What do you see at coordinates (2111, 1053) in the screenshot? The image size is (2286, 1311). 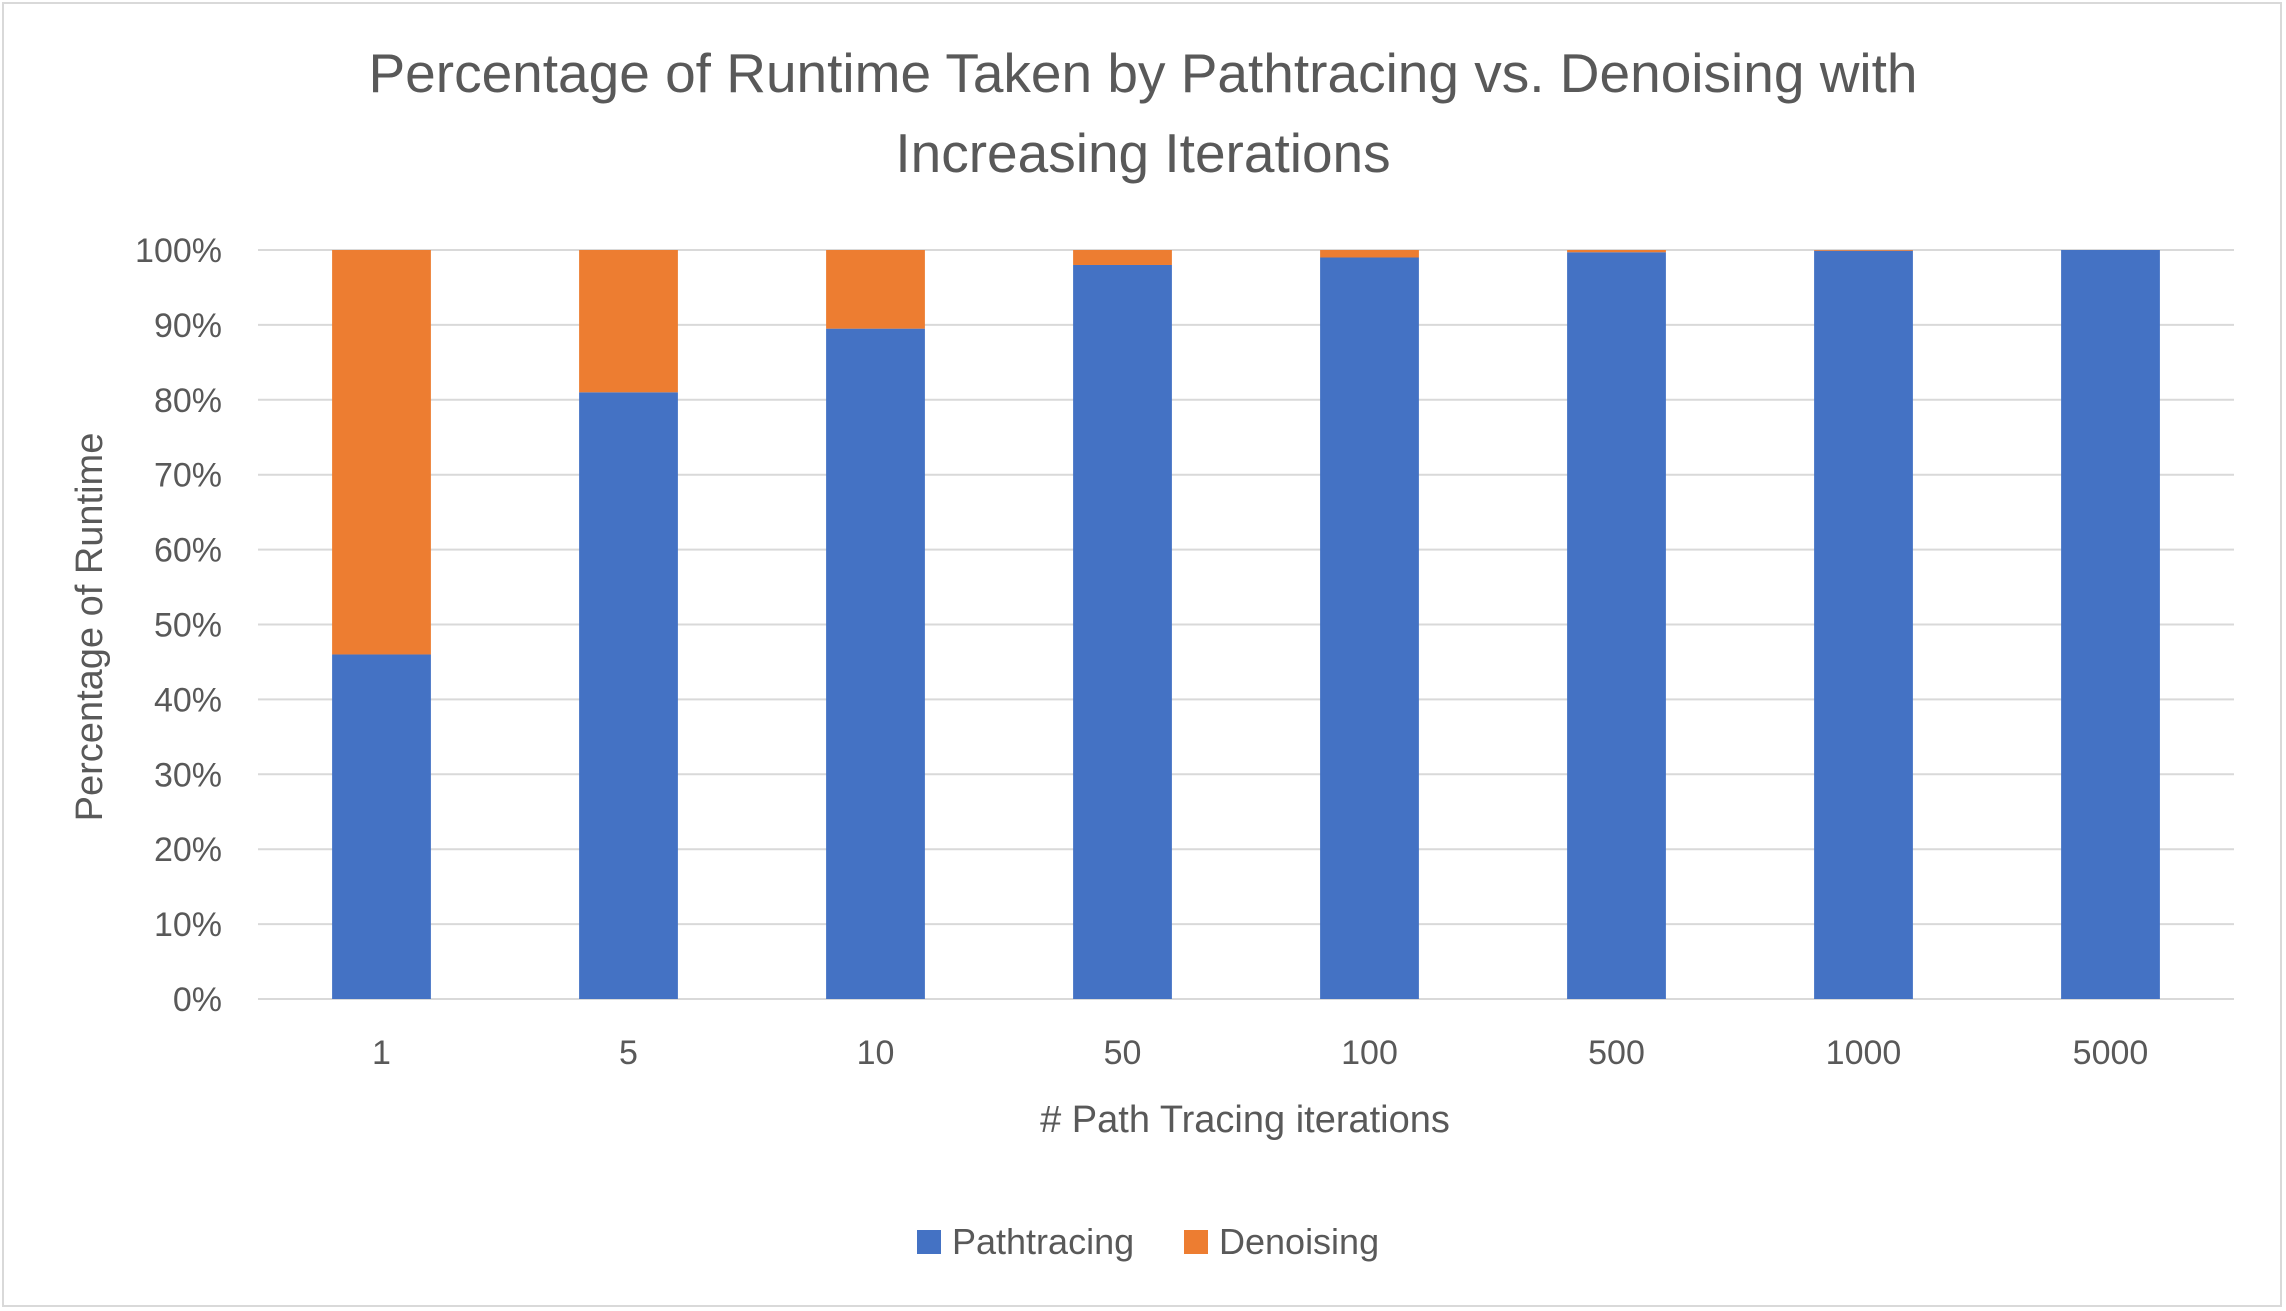 I see `x-tick-label: 5000` at bounding box center [2111, 1053].